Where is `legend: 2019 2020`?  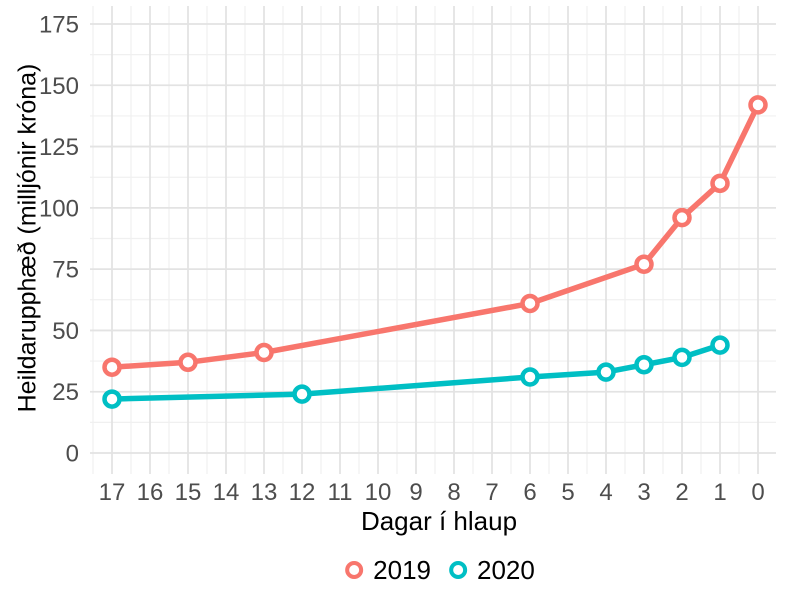
legend: 2019 2020 is located at coordinates (440, 570).